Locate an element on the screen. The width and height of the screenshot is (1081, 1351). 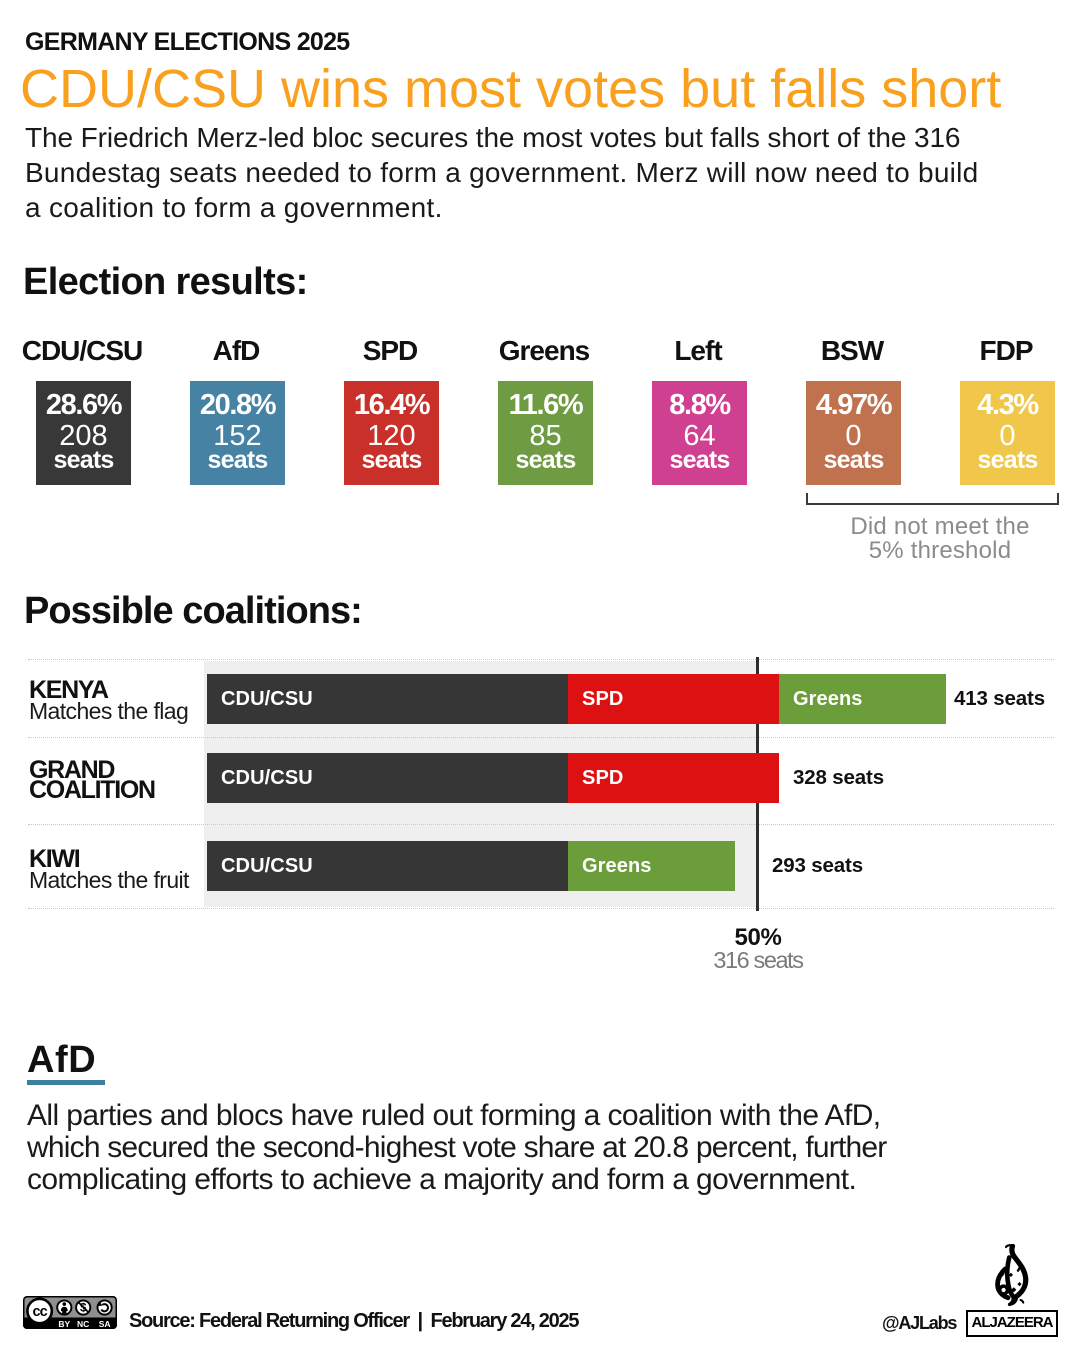
svg-text: cc is located at coordinates (40, 1312).